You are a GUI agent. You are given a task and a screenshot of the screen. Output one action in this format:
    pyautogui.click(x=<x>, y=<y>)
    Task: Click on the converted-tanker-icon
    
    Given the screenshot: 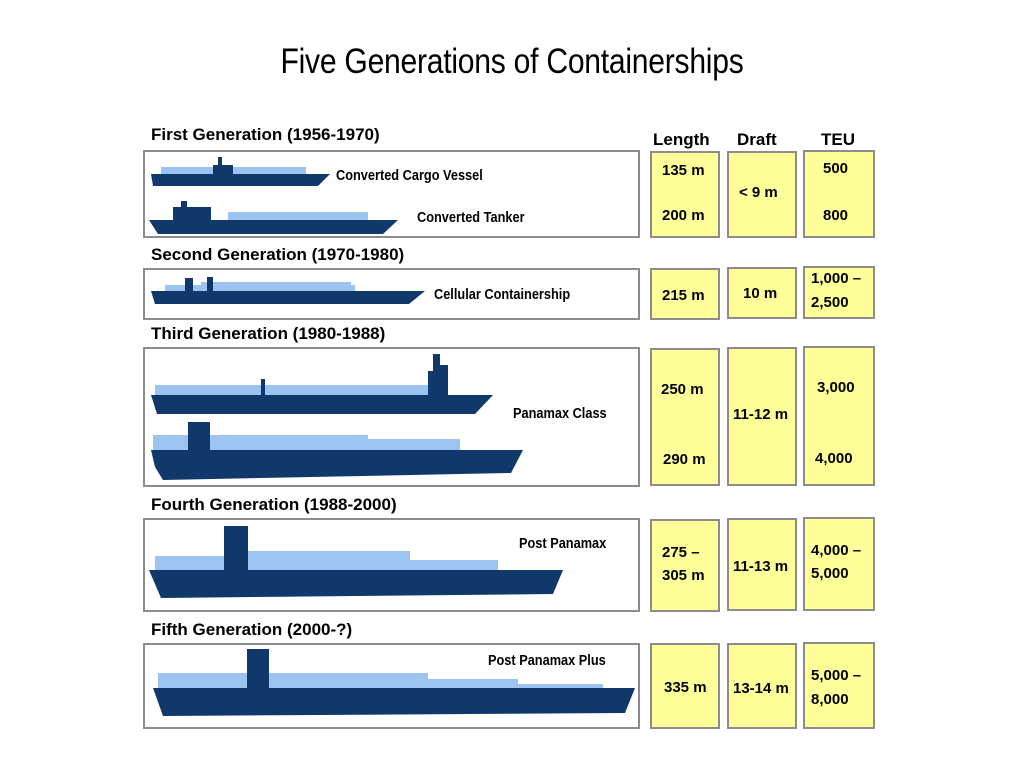 What is the action you would take?
    pyautogui.click(x=273, y=217)
    